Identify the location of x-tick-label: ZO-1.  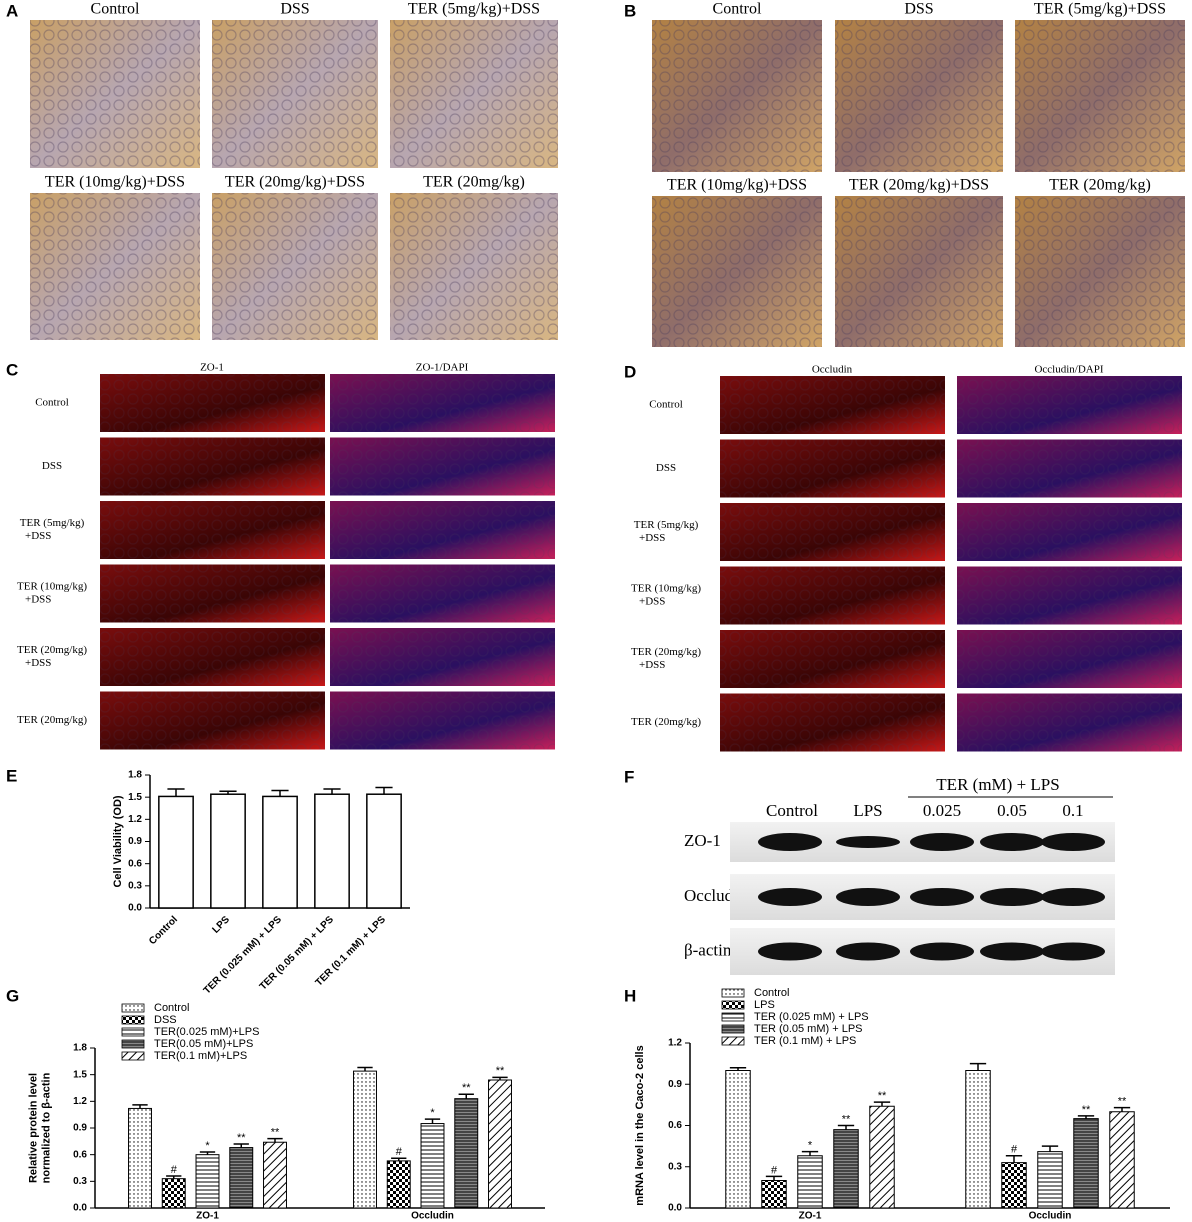
(207, 1216).